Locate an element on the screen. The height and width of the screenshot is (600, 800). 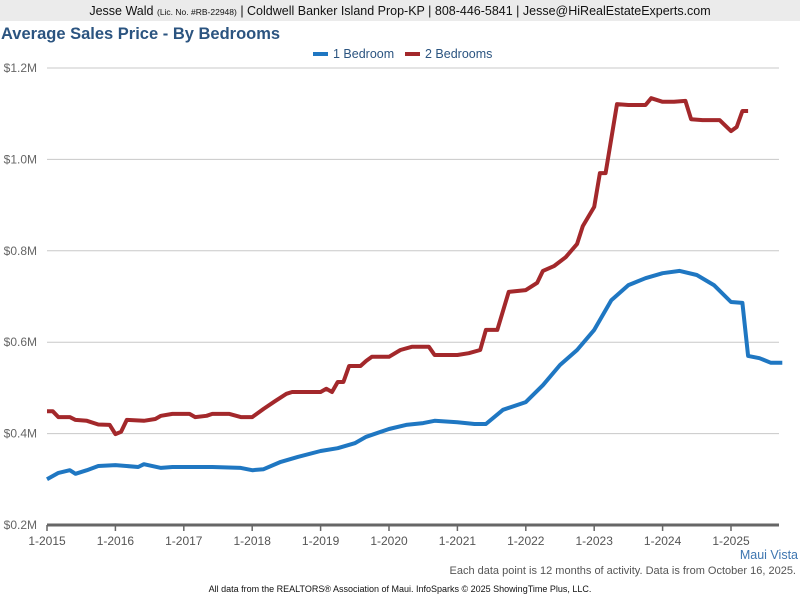
y-tick-label: $1.2M is located at coordinates (20, 68).